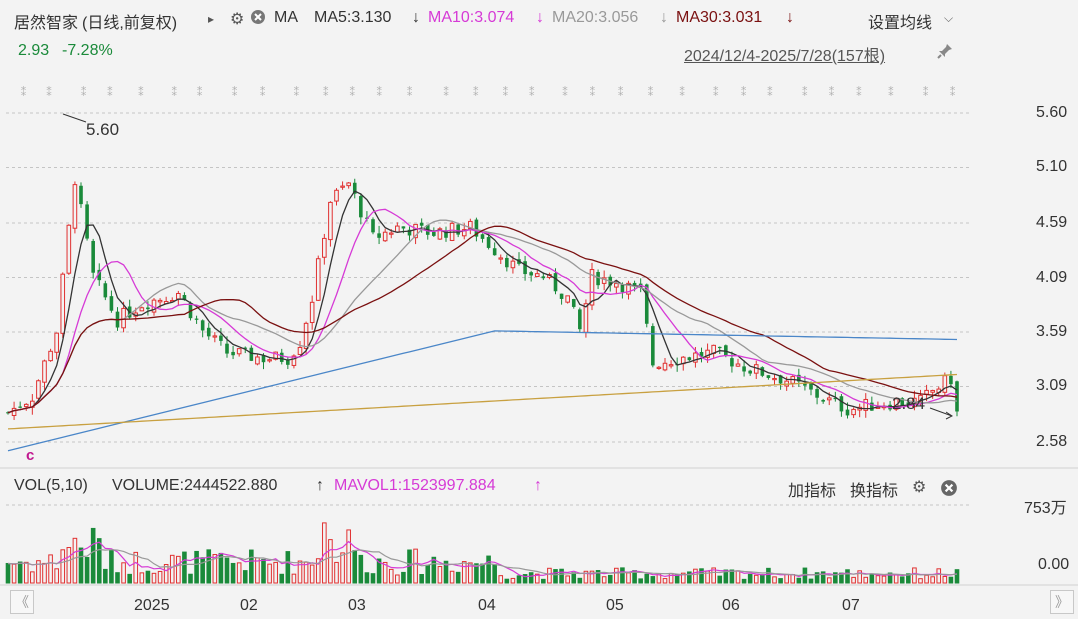  Describe the element at coordinates (851, 605) in the screenshot. I see `time-tick-label: 07` at that location.